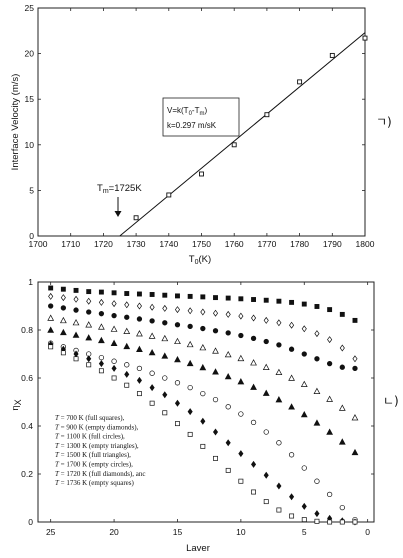  Describe the element at coordinates (126, 188) in the screenshot. I see `tm-annotation-value: =1725K` at that location.